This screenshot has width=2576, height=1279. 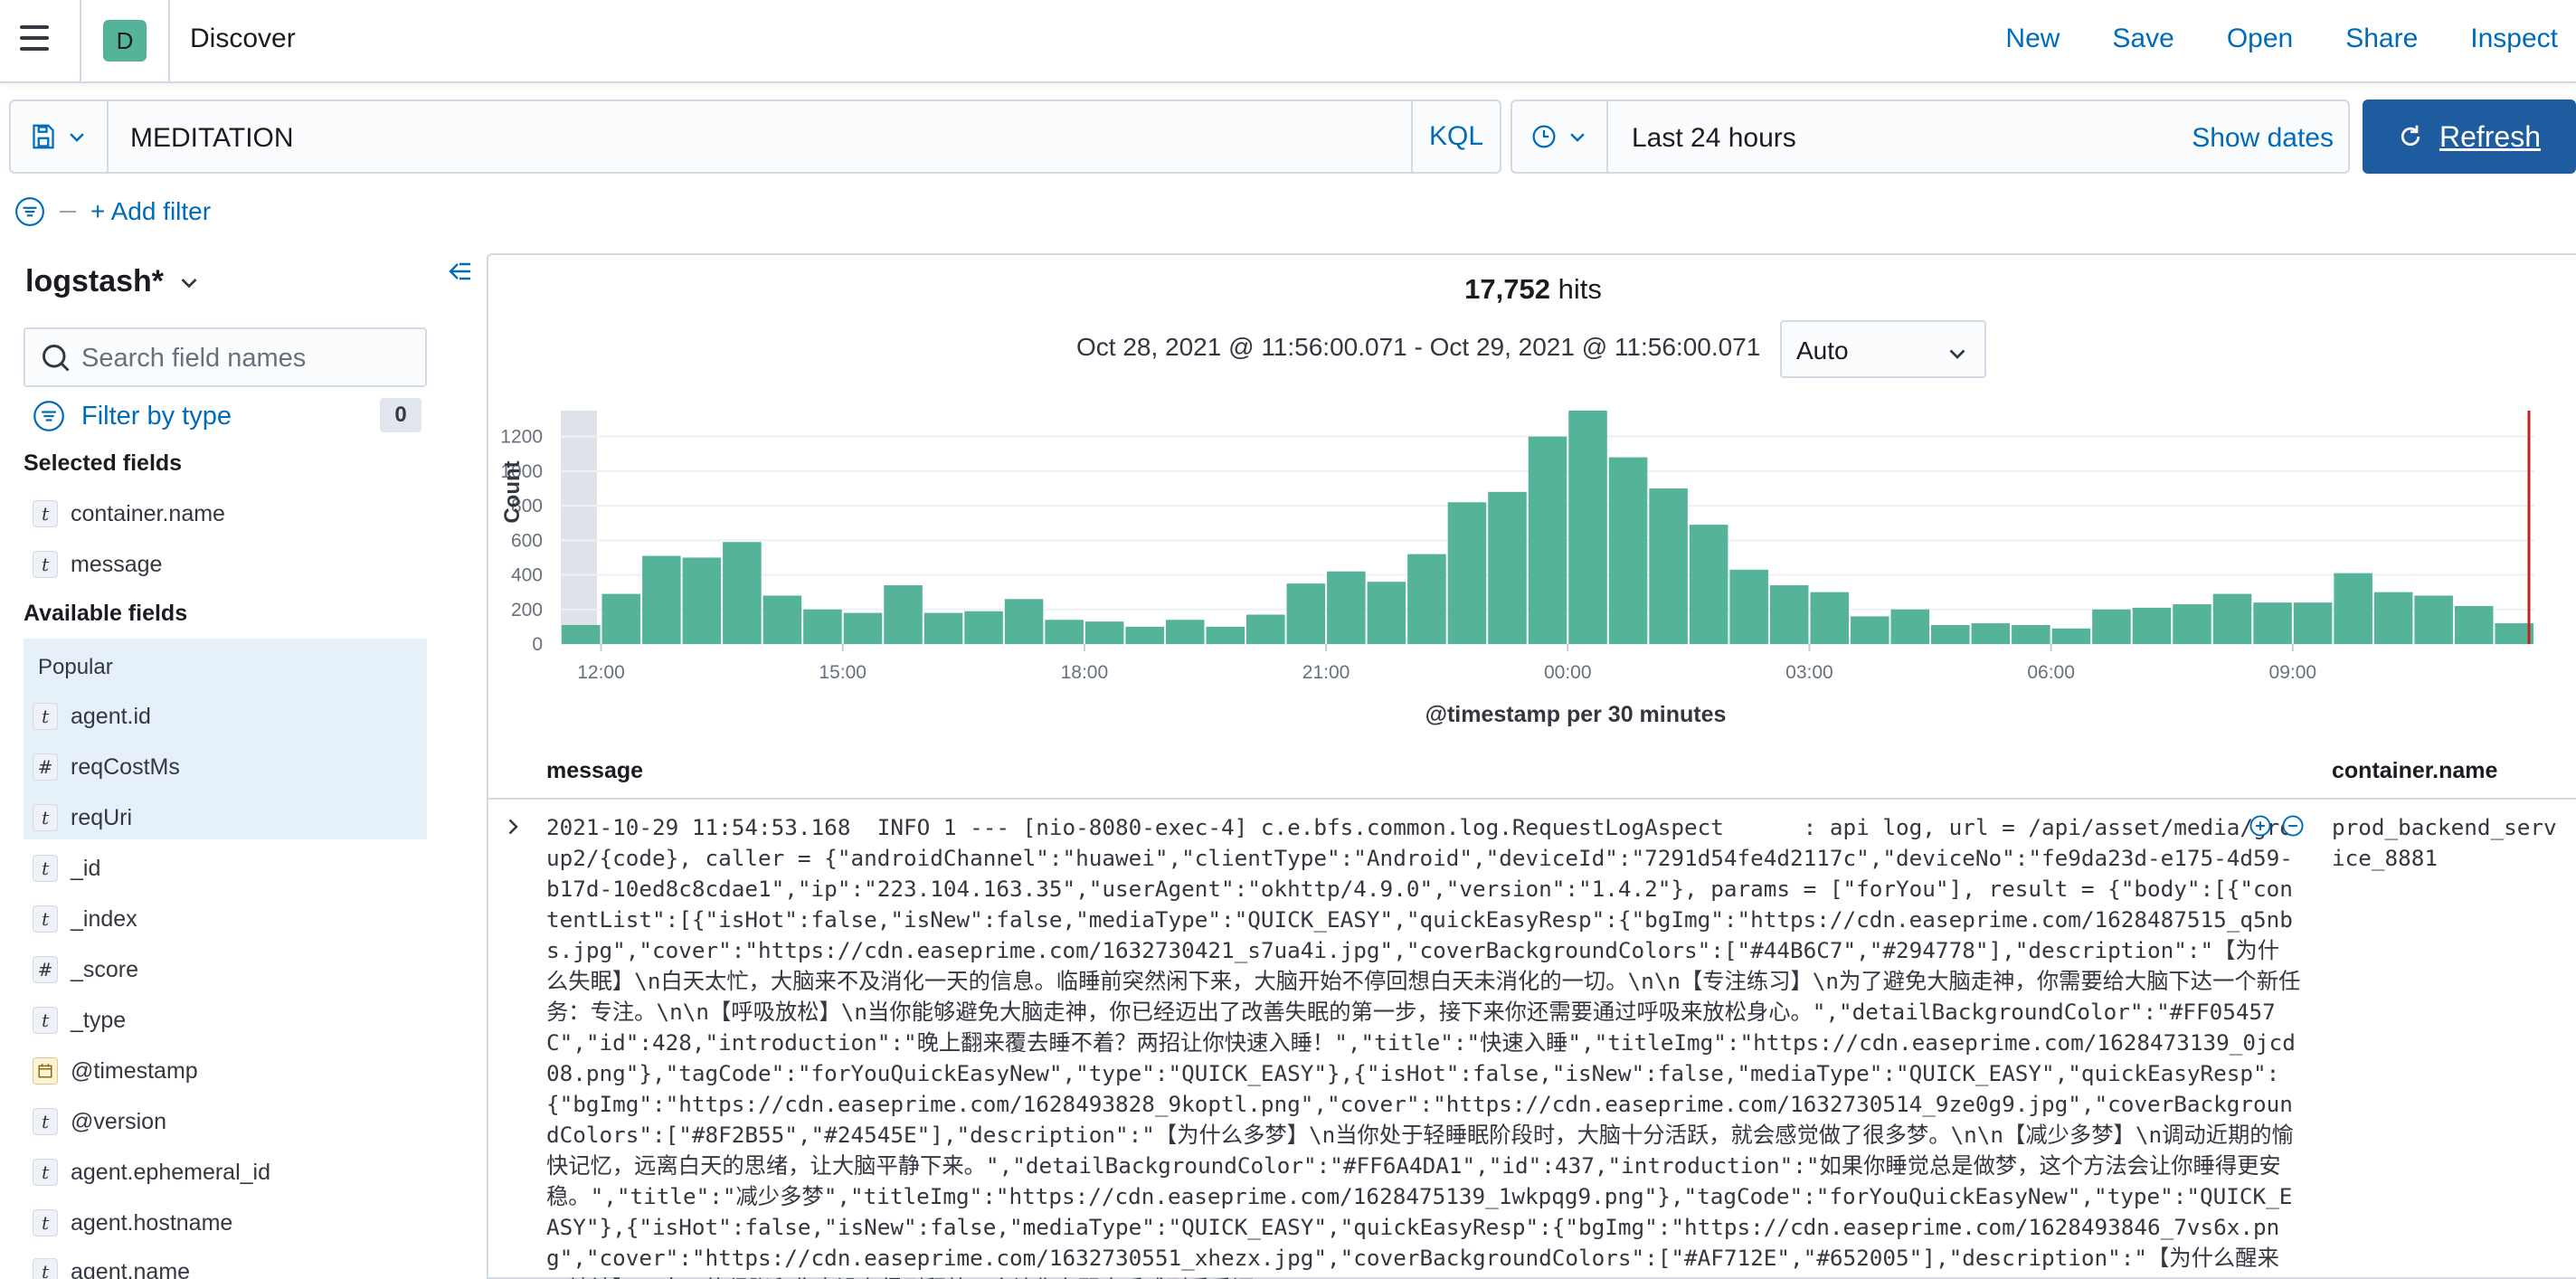 I want to click on field-item: t agent.hostname, so click(x=226, y=1222).